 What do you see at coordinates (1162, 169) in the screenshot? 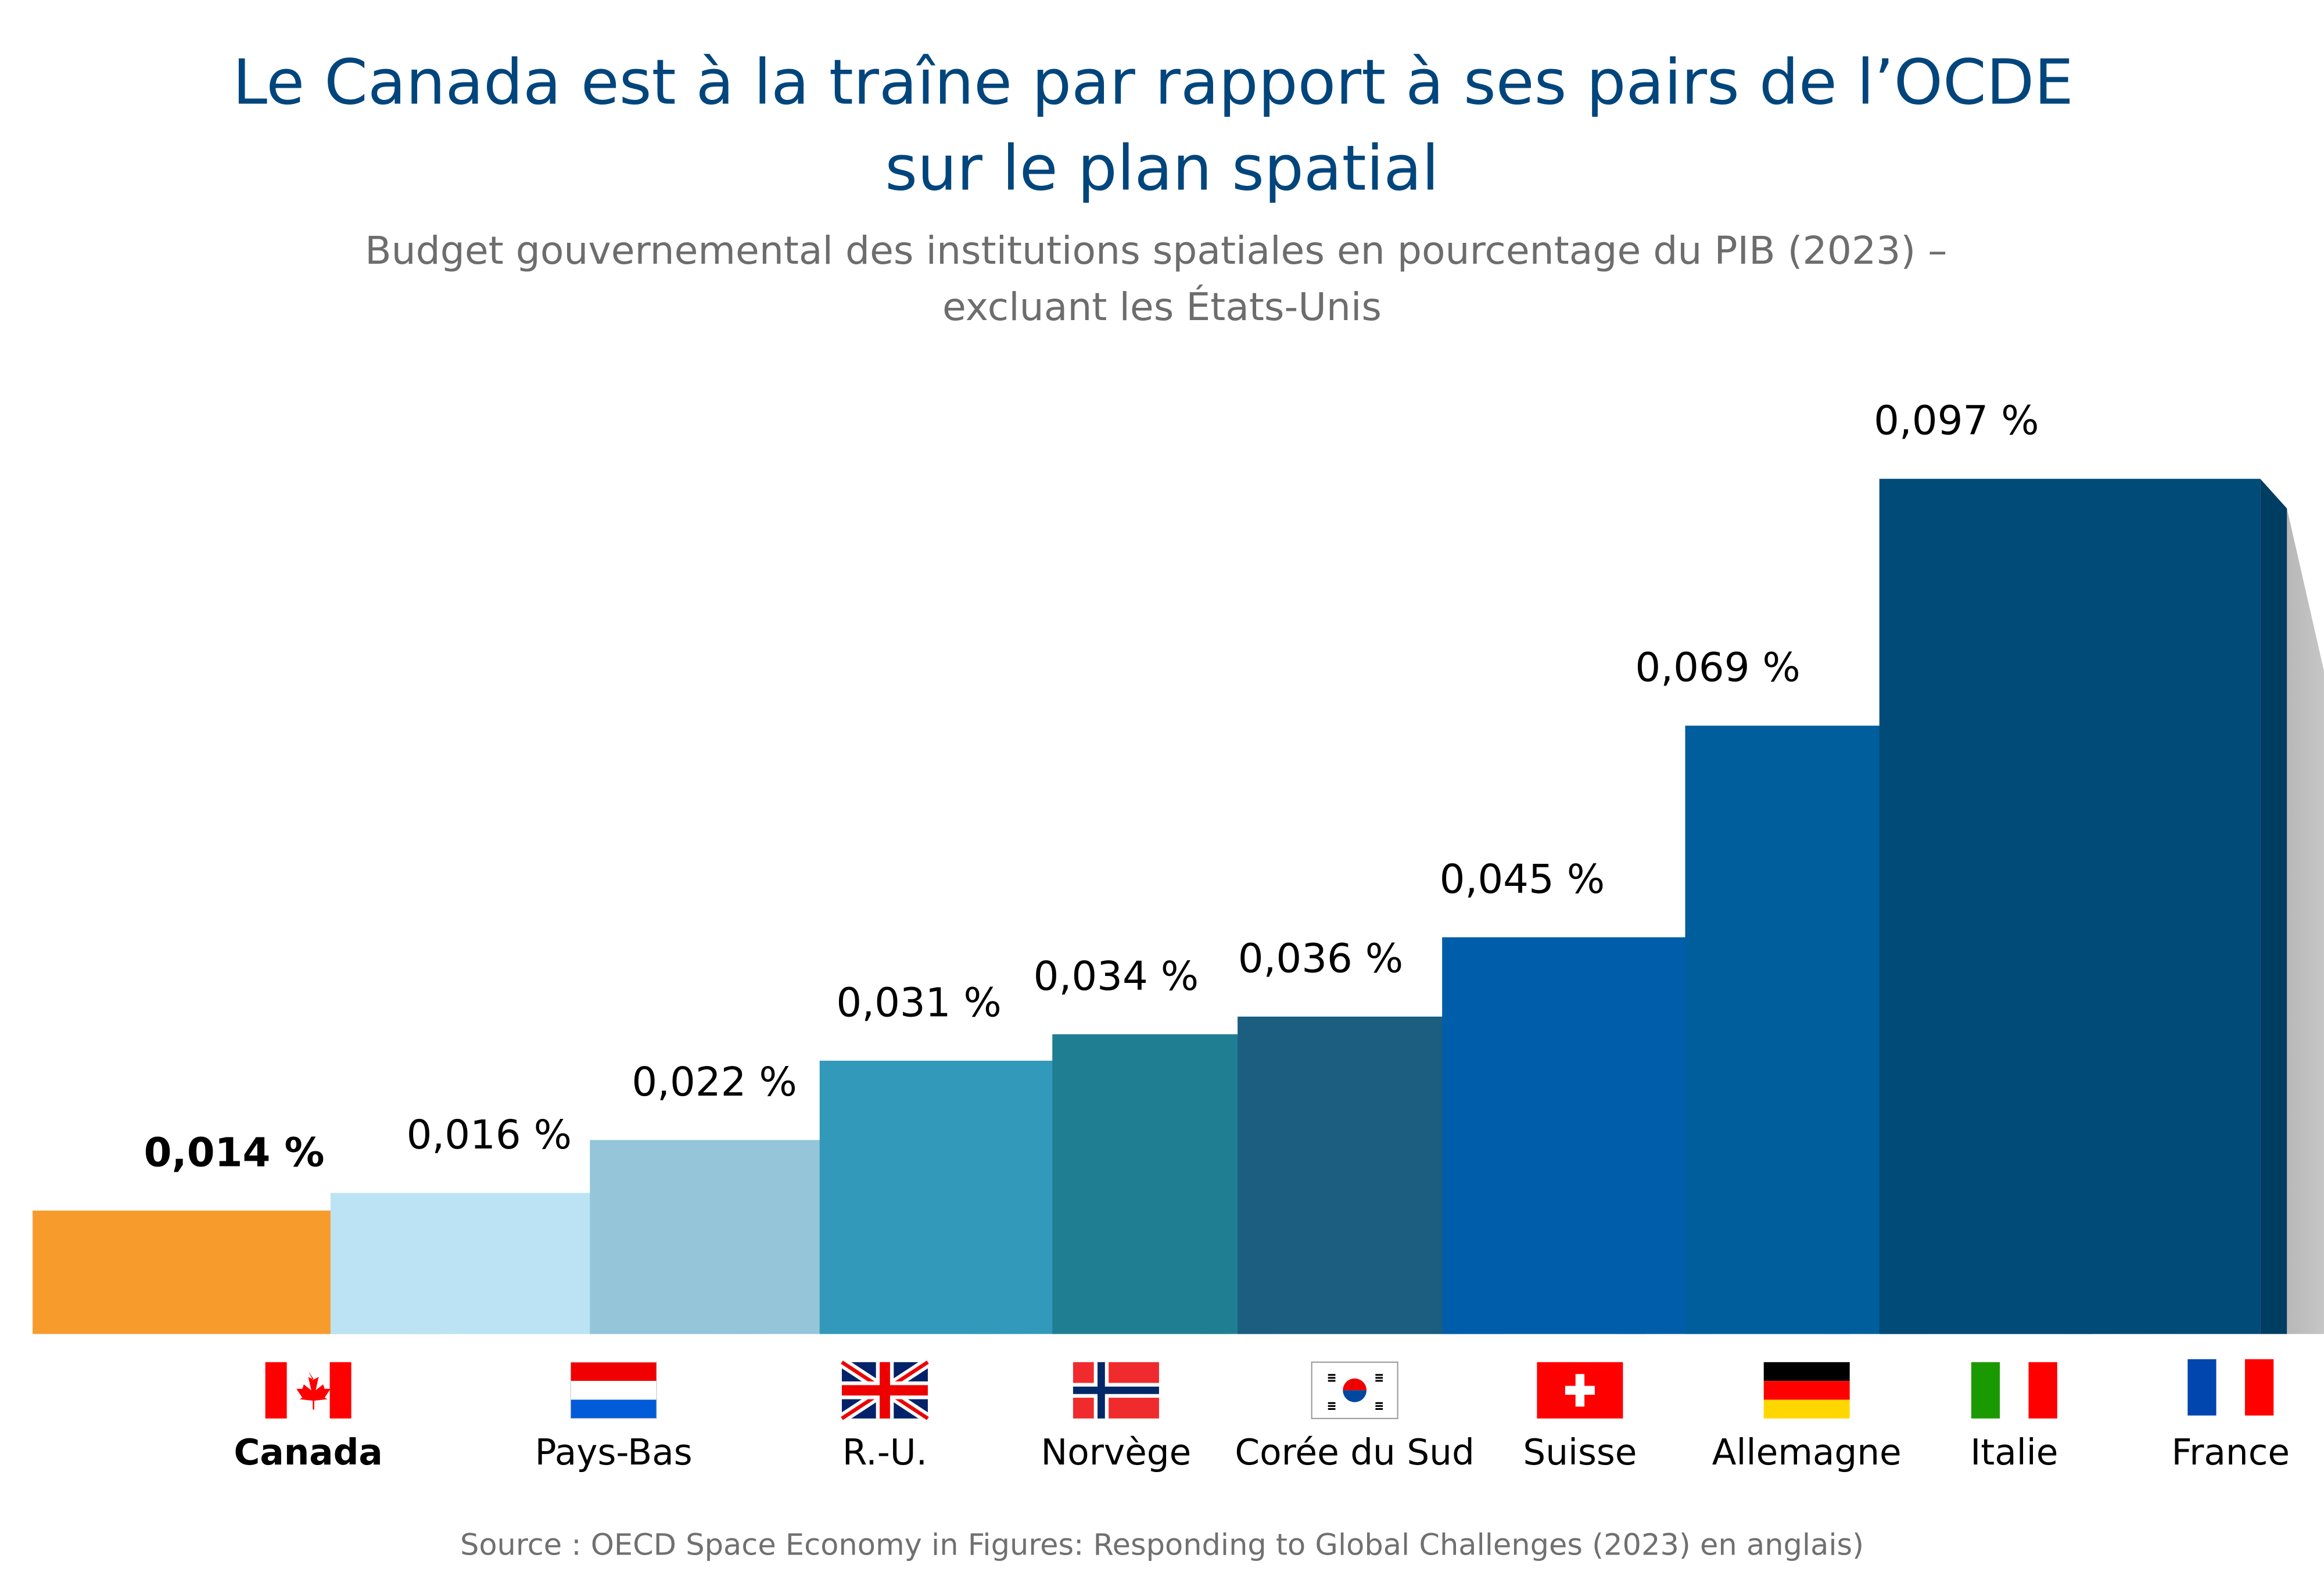
I see `chart-title-line-2: sur le plan spatial` at bounding box center [1162, 169].